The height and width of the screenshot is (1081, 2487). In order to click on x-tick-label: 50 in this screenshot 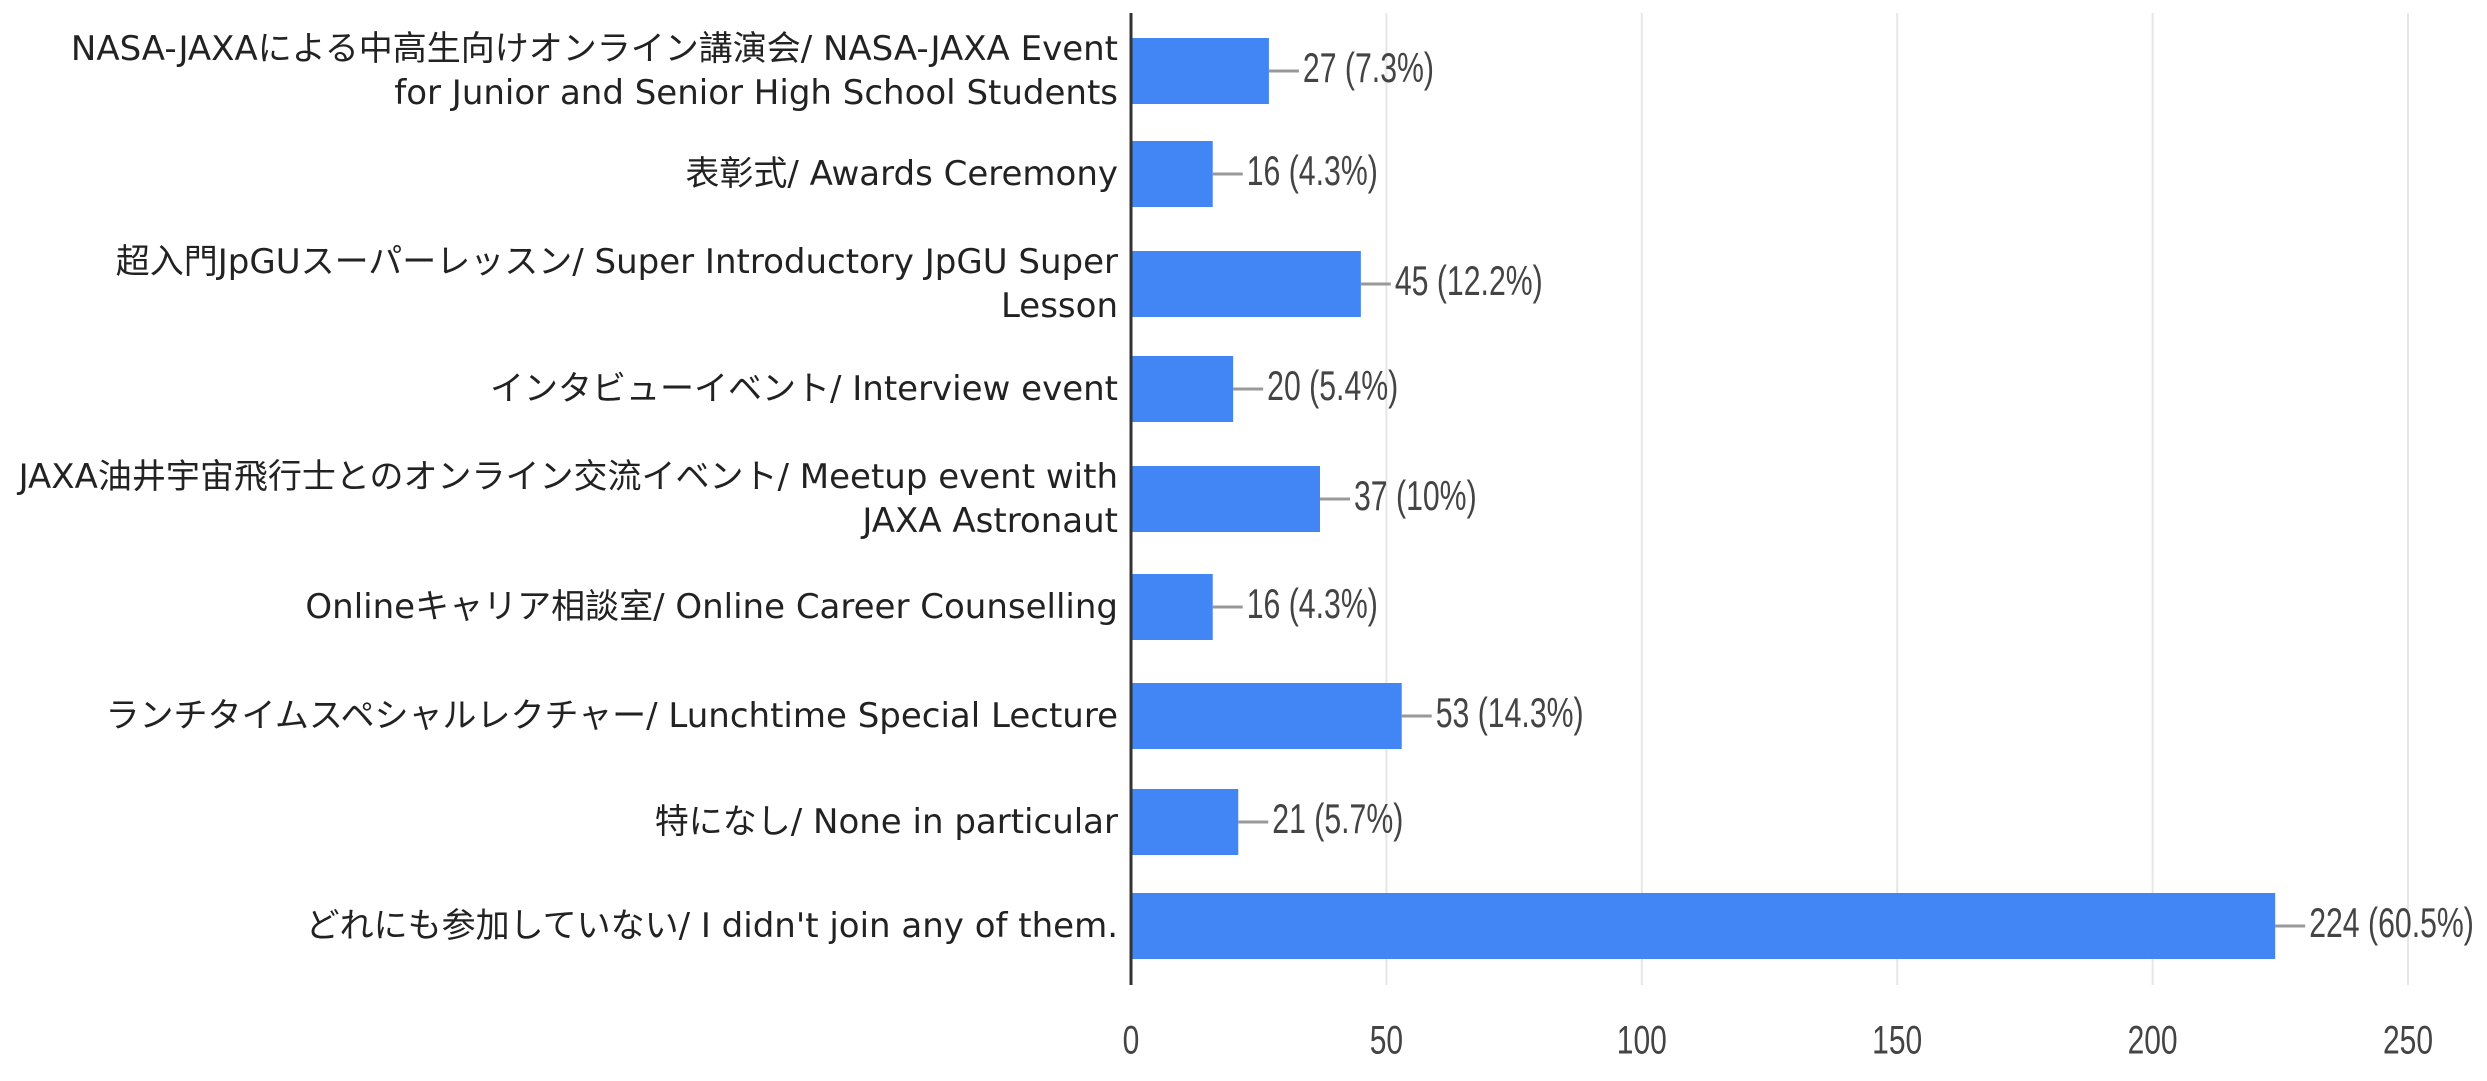, I will do `click(1386, 1040)`.